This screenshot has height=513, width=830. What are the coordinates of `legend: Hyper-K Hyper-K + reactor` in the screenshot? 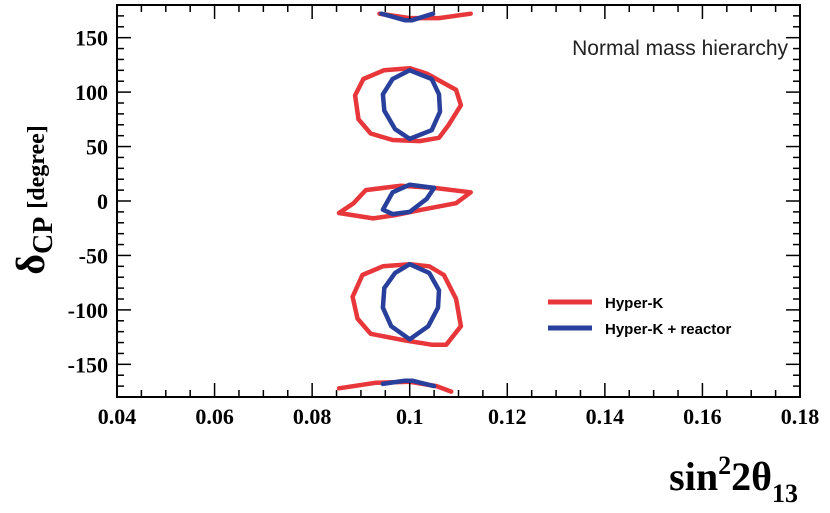 It's located at (639, 316).